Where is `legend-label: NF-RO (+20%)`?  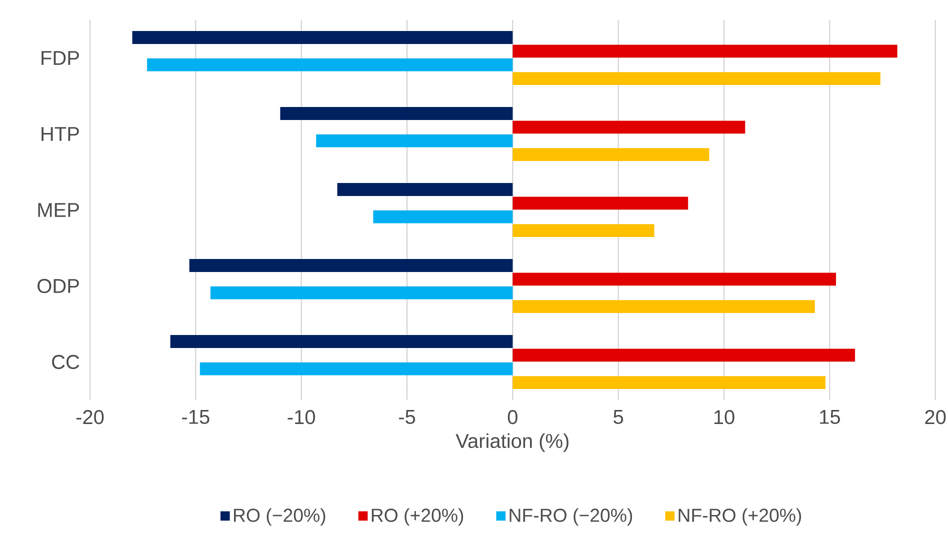 legend-label: NF-RO (+20%) is located at coordinates (740, 517).